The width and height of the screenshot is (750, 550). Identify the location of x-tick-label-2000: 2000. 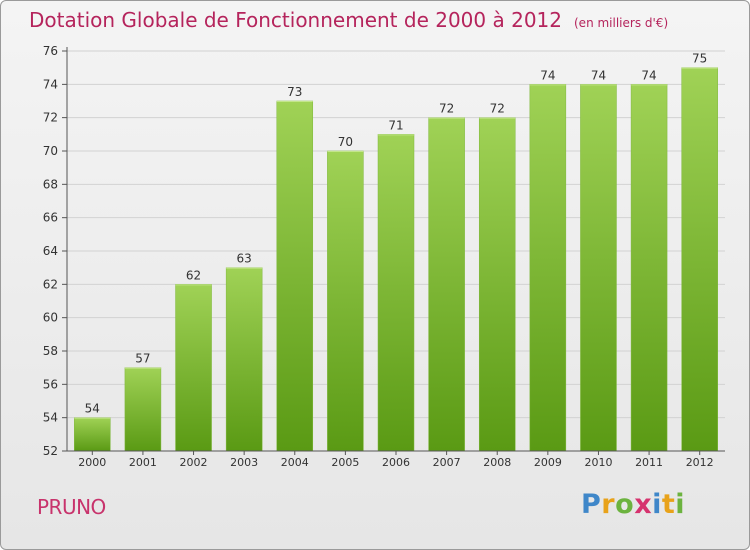
(92, 462).